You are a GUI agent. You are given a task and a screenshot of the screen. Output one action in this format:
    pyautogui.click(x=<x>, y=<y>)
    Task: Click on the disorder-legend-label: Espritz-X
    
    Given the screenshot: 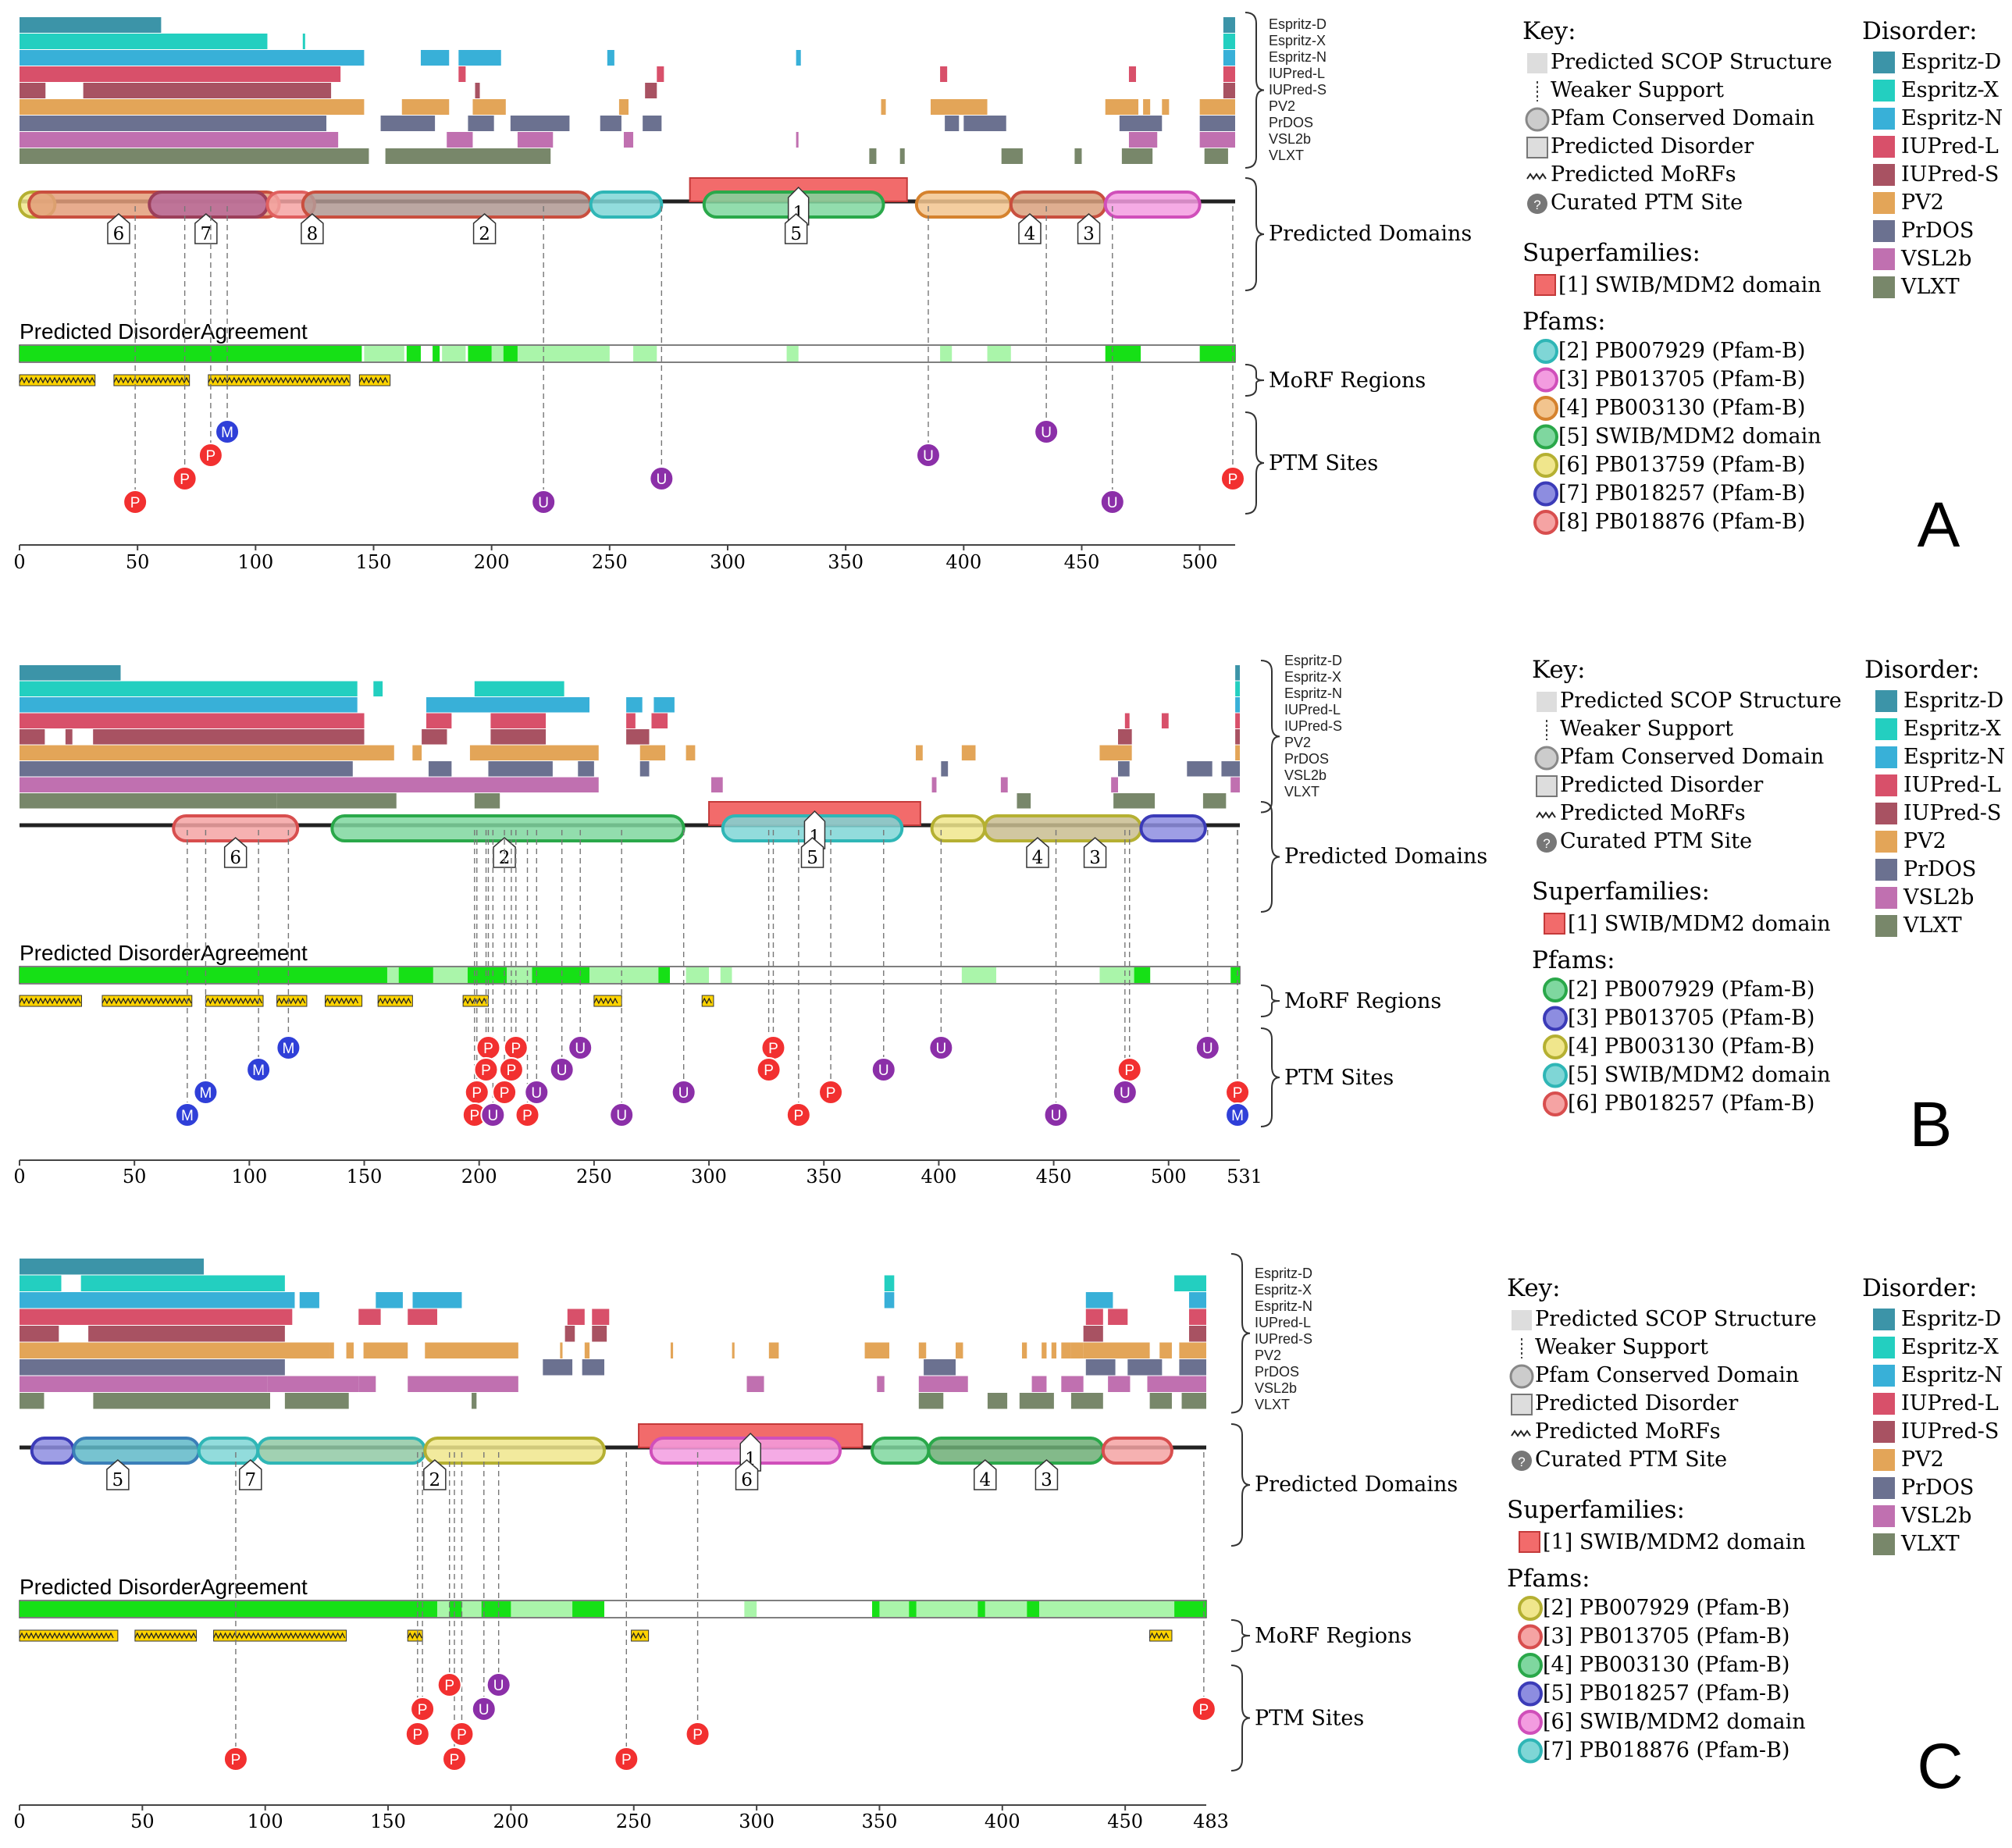 What is the action you would take?
    pyautogui.click(x=1950, y=90)
    